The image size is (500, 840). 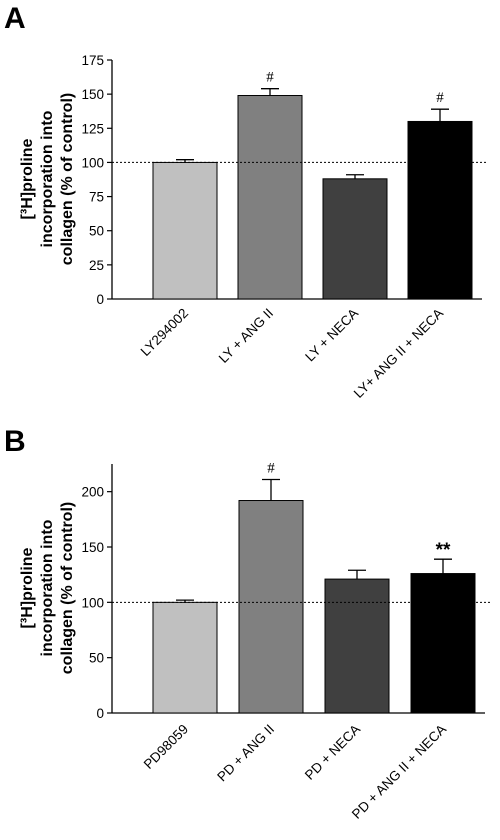 What do you see at coordinates (164, 332) in the screenshot?
I see `x-category-label: LY294002` at bounding box center [164, 332].